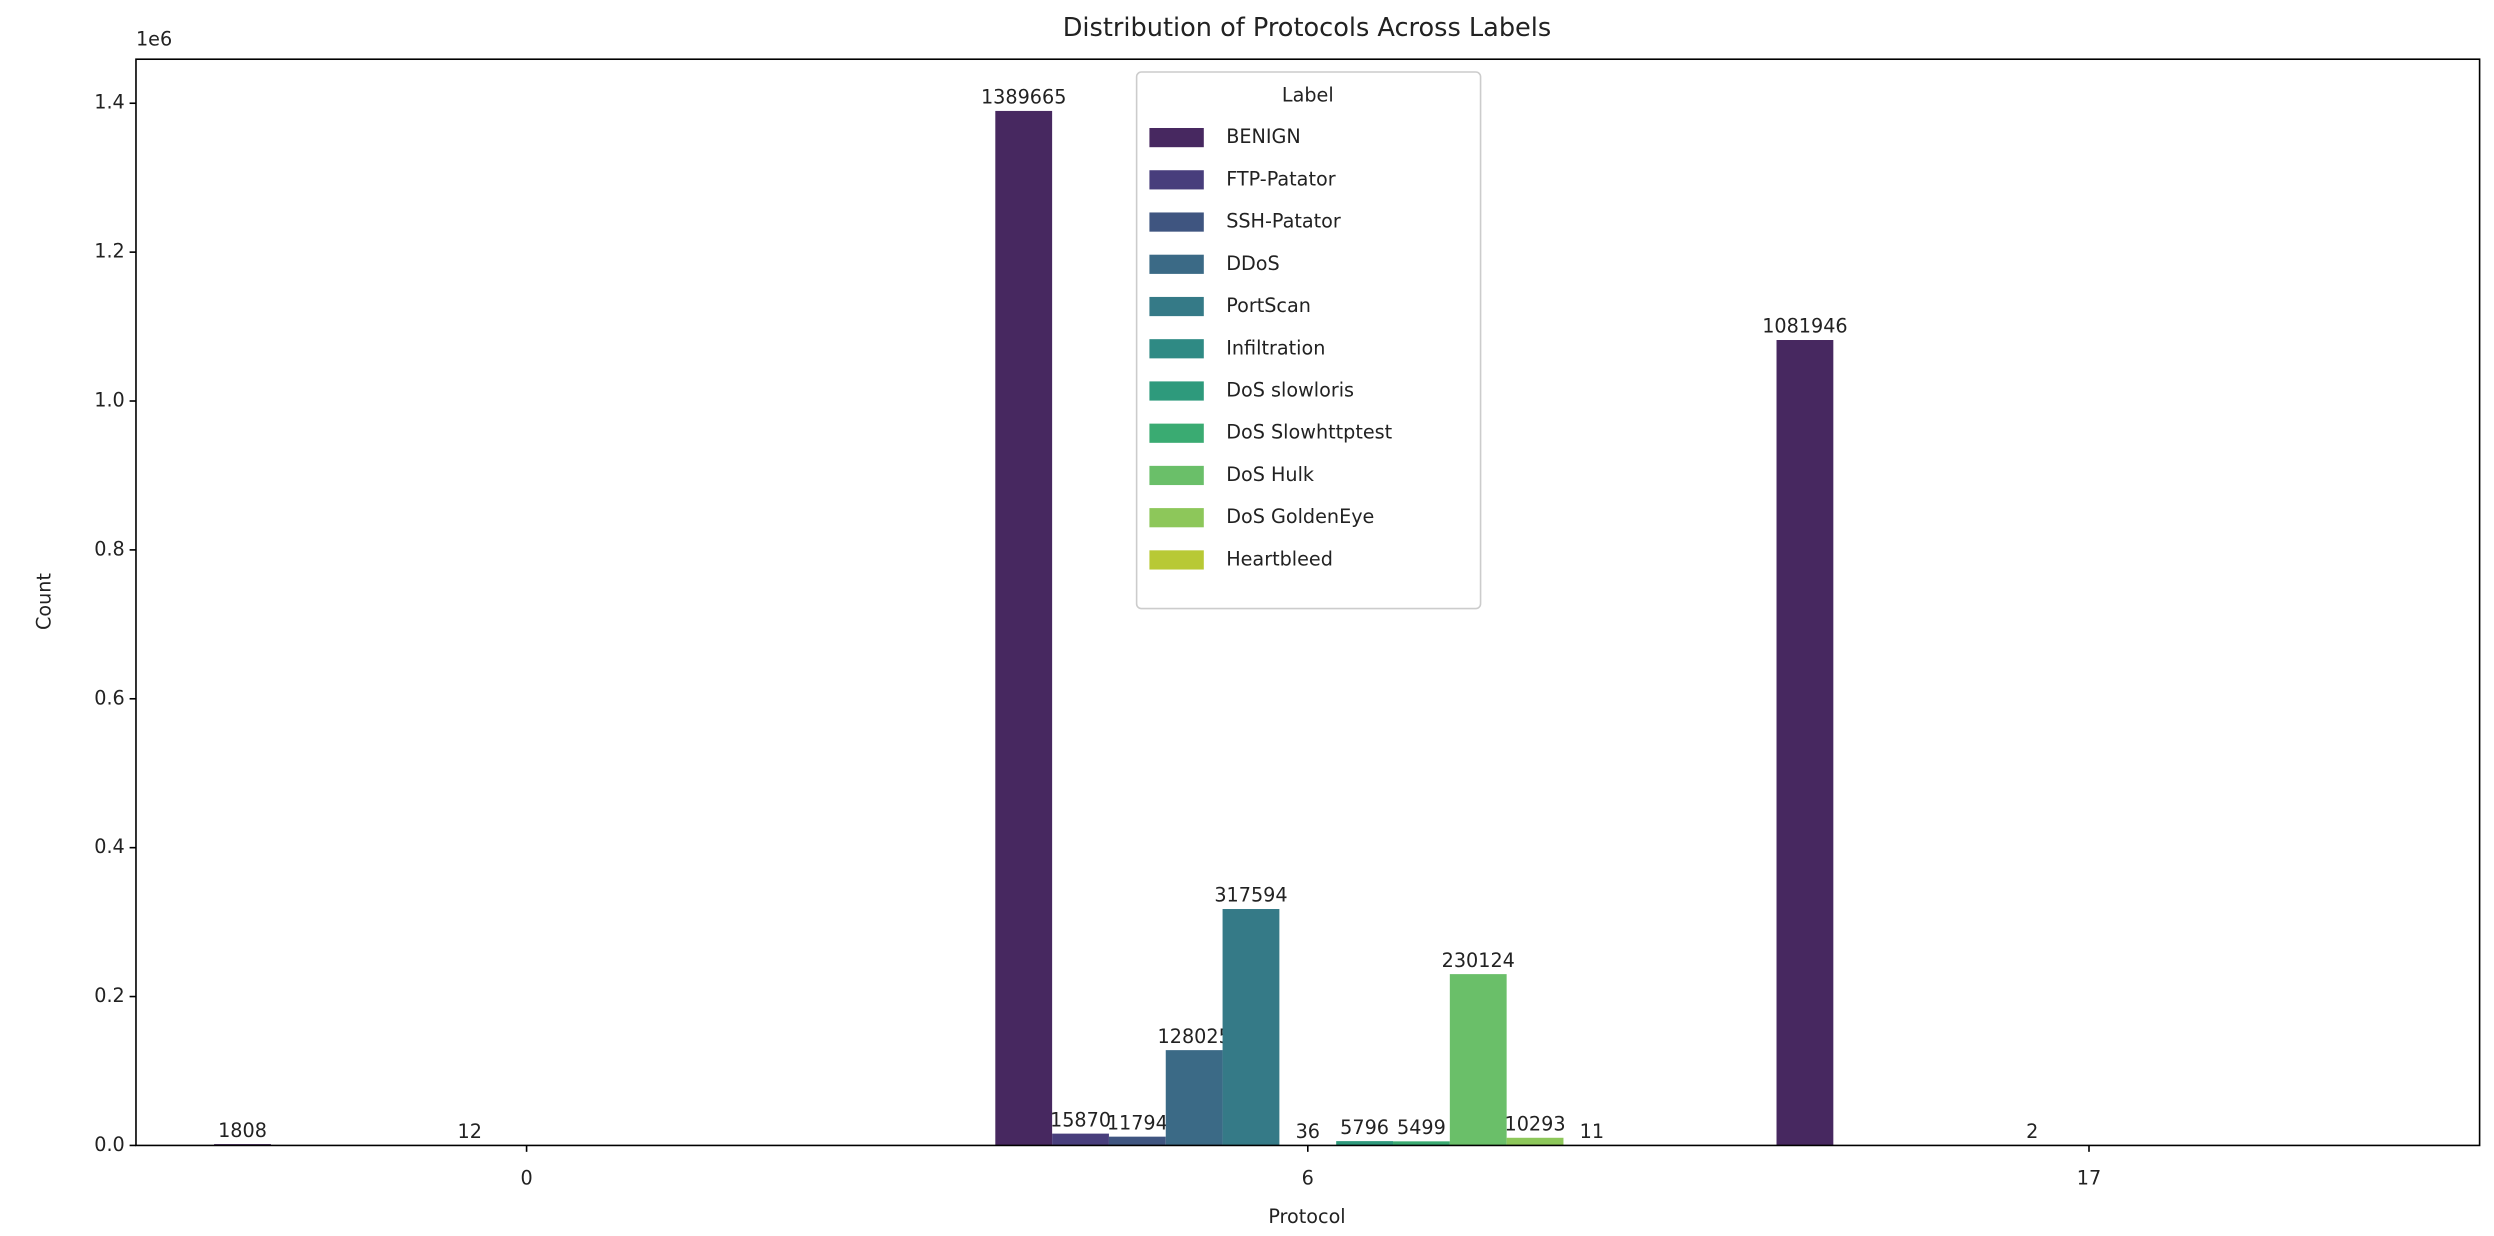 The image size is (2494, 1236). Describe the element at coordinates (43, 601) in the screenshot. I see `y-axis-label: Count` at that location.